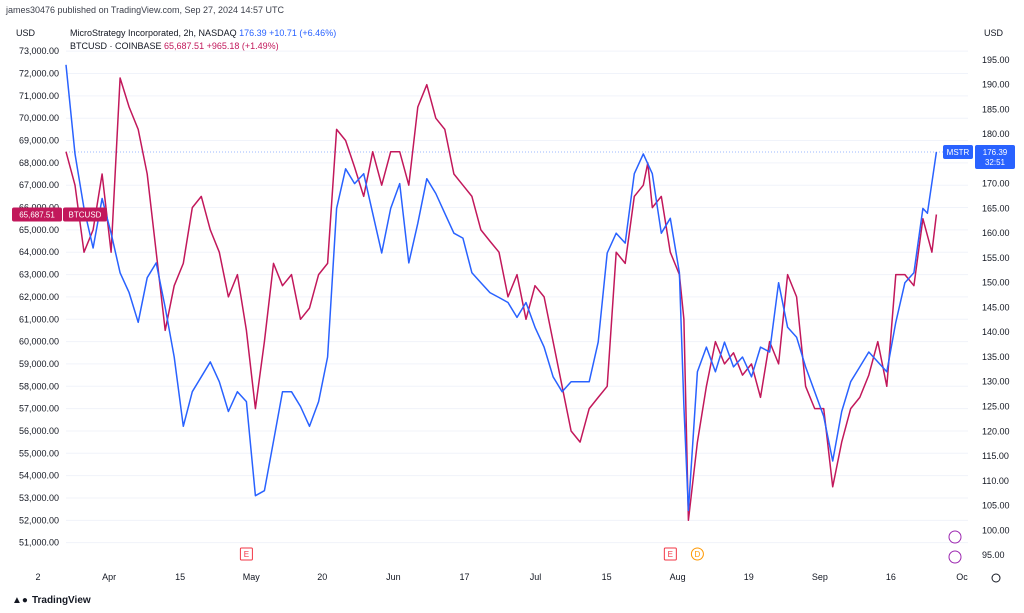 This screenshot has height=613, width=1024. Describe the element at coordinates (891, 577) in the screenshot. I see `x-tick-label: 16` at that location.